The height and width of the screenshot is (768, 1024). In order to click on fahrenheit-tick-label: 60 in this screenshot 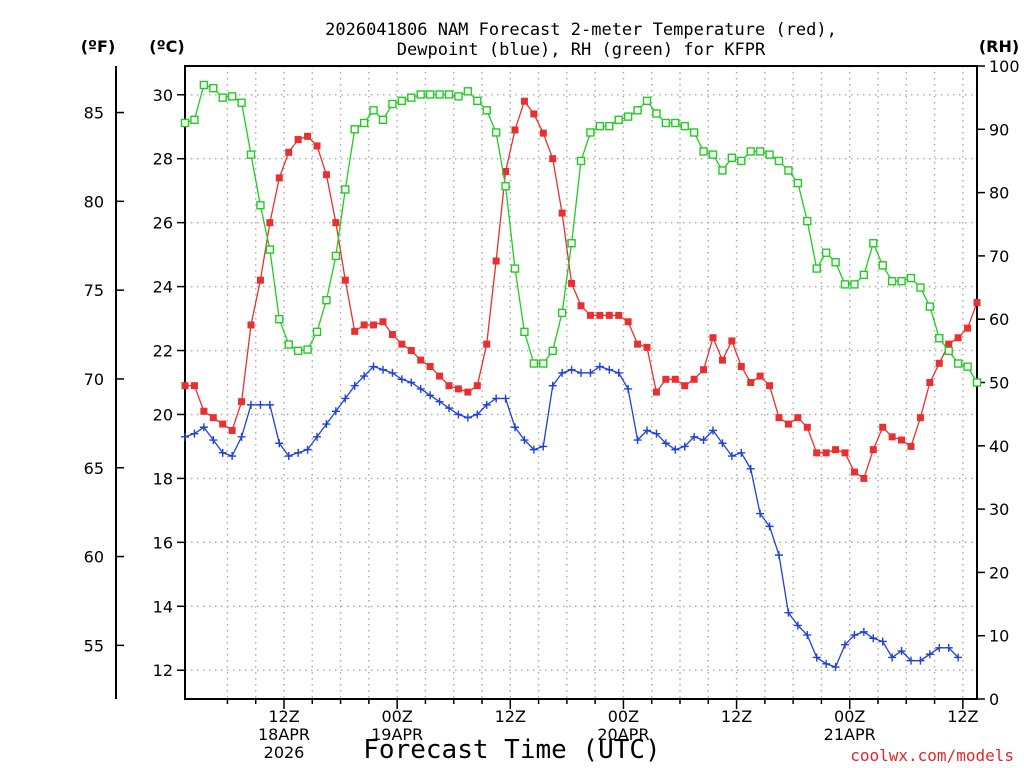, I will do `click(94, 557)`.